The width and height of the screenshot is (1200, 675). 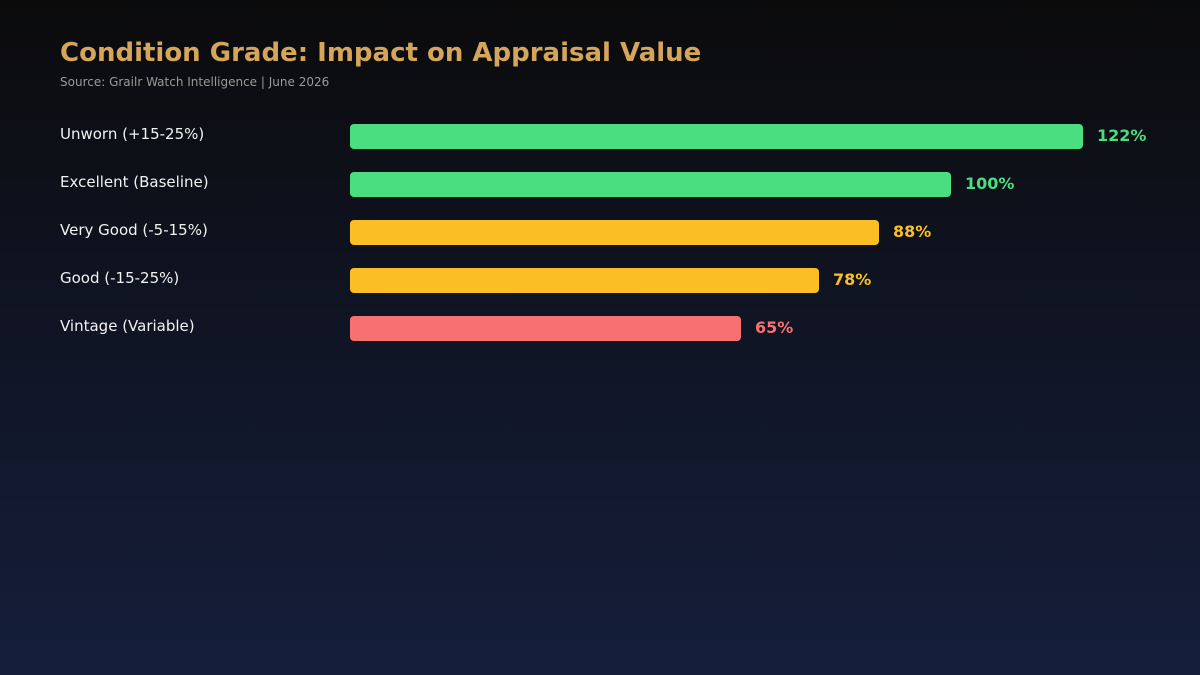 I want to click on category-label: Excellent (Baseline), so click(x=134, y=182).